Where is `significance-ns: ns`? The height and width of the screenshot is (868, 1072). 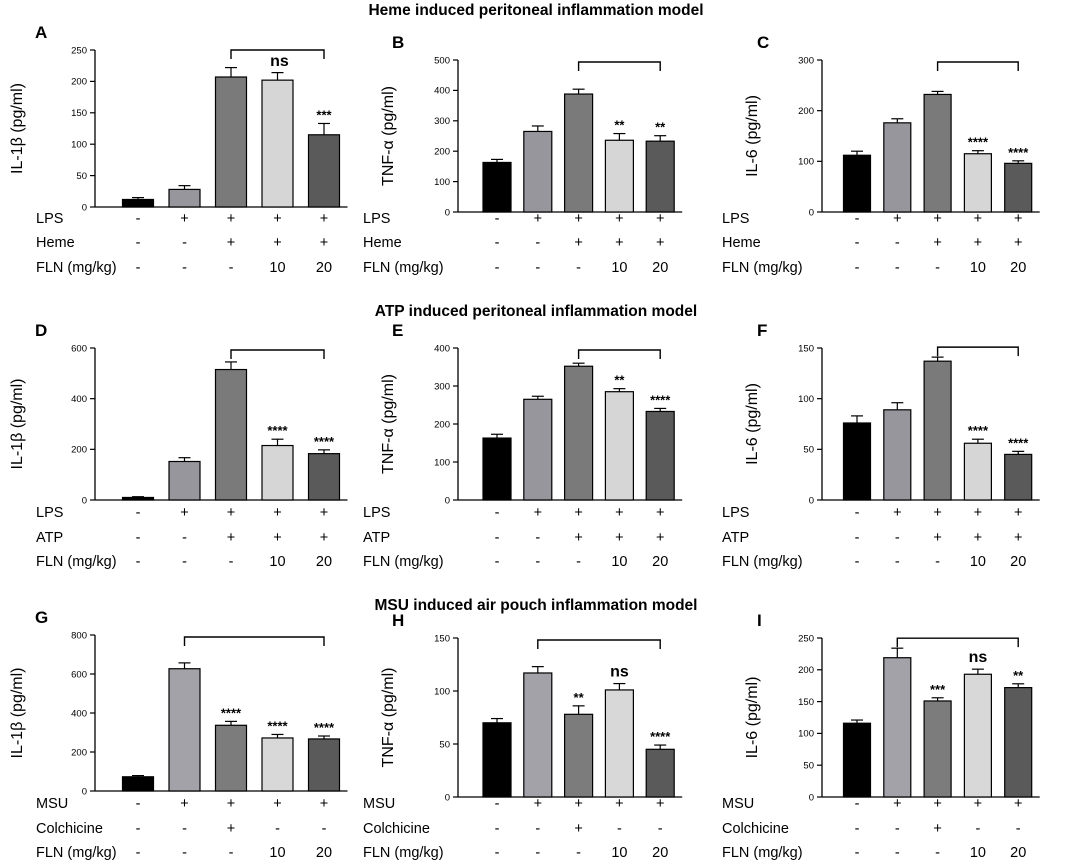 significance-ns: ns is located at coordinates (978, 657).